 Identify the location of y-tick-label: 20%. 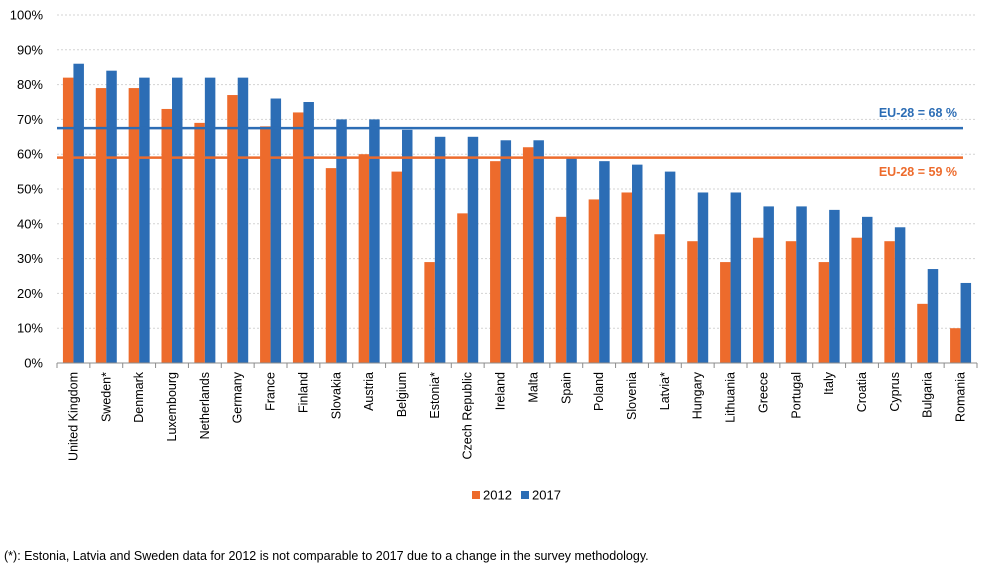
(30, 293).